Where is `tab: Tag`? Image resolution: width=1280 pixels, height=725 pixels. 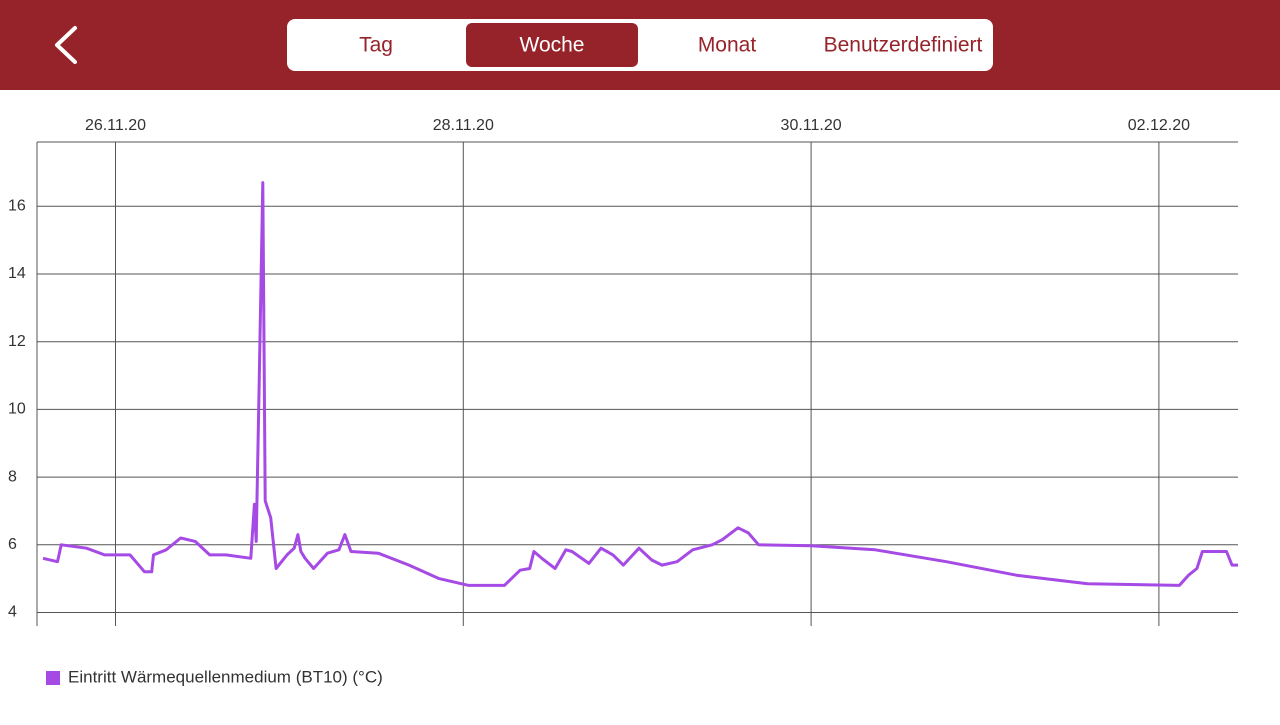 tab: Tag is located at coordinates (376, 45).